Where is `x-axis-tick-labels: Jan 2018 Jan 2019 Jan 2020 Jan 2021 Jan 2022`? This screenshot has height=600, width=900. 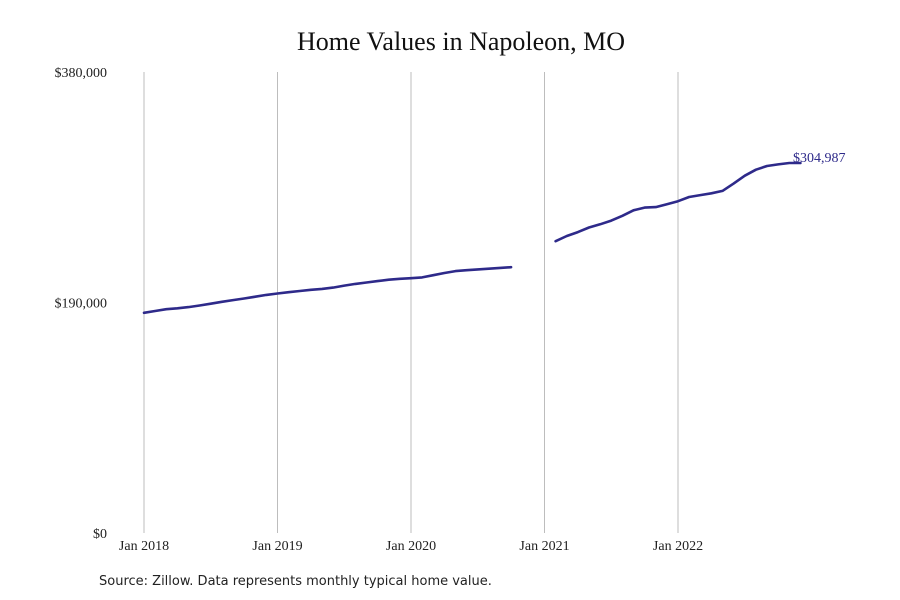 x-axis-tick-labels: Jan 2018 Jan 2019 Jan 2020 Jan 2021 Jan 2022 is located at coordinates (411, 546).